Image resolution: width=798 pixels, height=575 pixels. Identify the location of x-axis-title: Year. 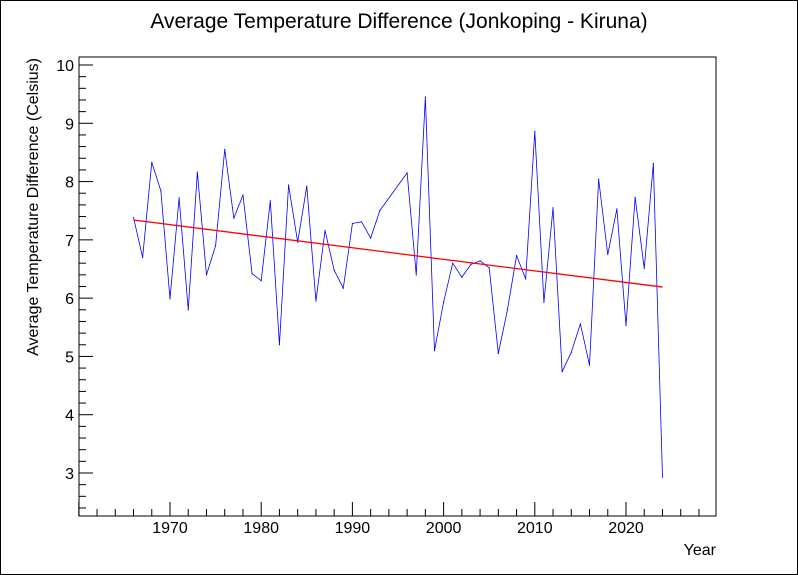
(700, 550).